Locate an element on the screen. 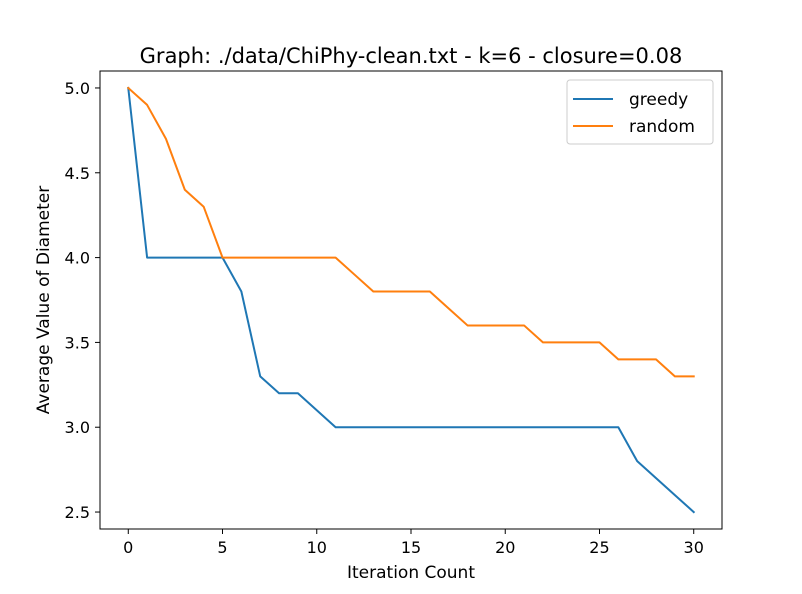 The height and width of the screenshot is (594, 802). y-tick-label: 3.0 is located at coordinates (77, 427).